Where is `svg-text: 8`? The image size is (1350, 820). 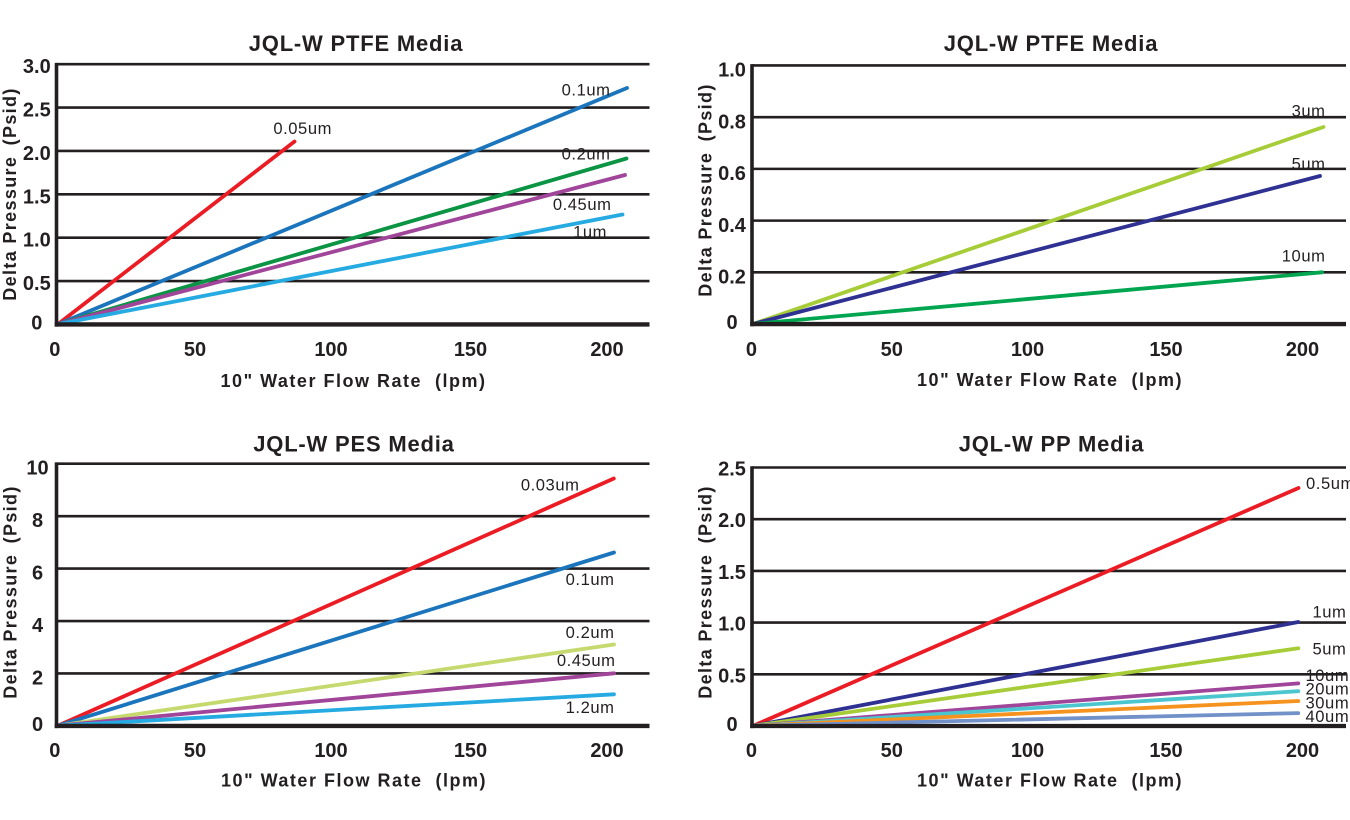
svg-text: 8 is located at coordinates (37, 521).